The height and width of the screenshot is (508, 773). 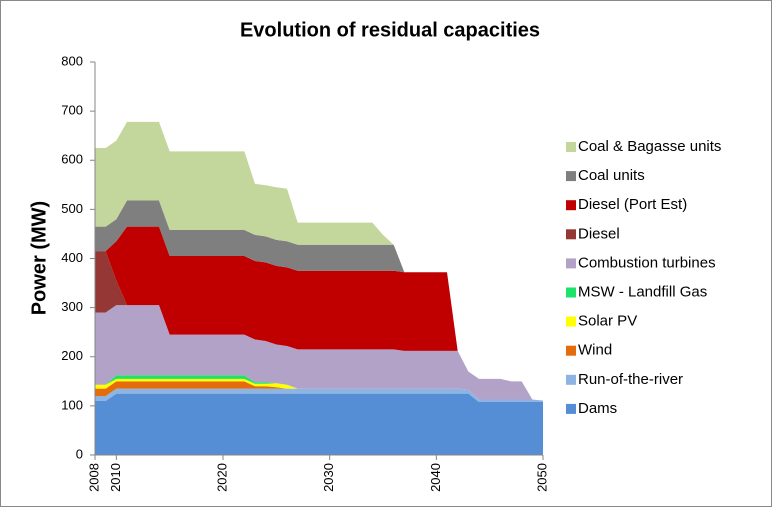 What do you see at coordinates (649, 146) in the screenshot?
I see `legend-label: Coal & Bagasse units` at bounding box center [649, 146].